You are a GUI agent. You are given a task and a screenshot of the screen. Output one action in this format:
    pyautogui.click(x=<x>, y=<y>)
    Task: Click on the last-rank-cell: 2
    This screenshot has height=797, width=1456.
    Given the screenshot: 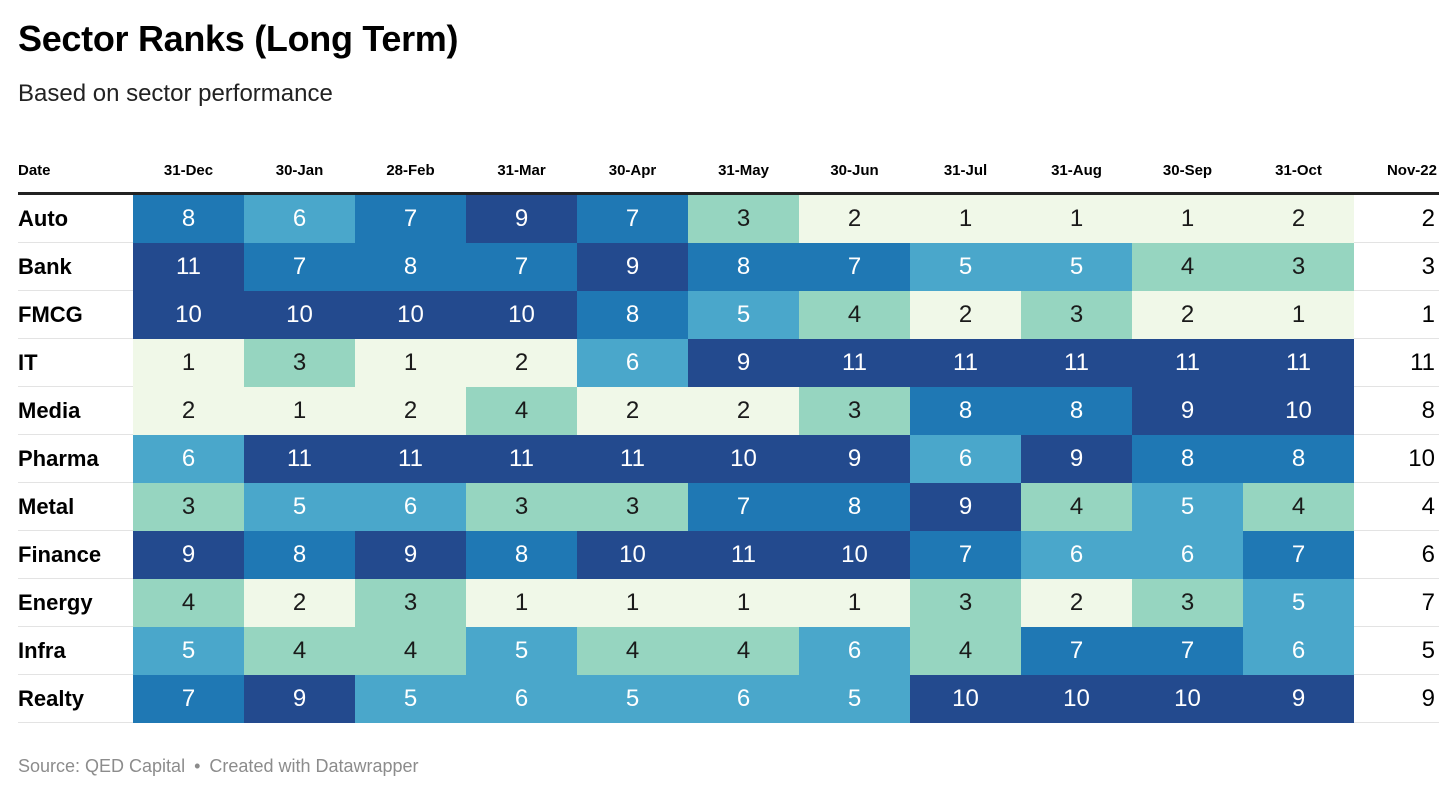 What is the action you would take?
    pyautogui.click(x=1396, y=218)
    